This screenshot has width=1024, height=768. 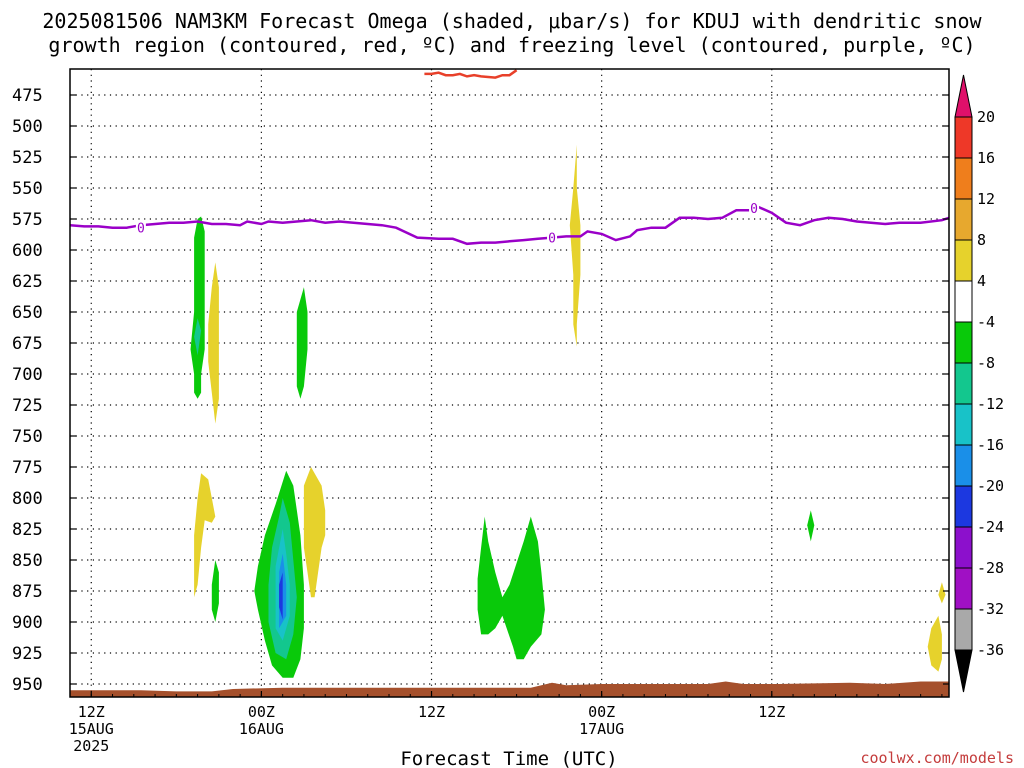 What do you see at coordinates (990, 486) in the screenshot?
I see `colorbar-label: -20` at bounding box center [990, 486].